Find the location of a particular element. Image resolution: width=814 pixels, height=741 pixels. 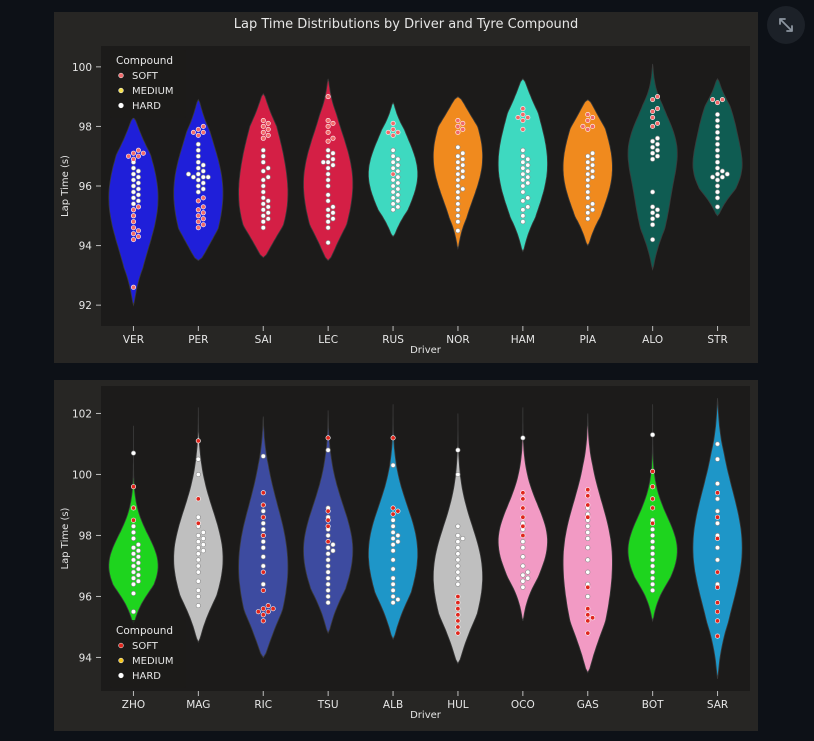

x-axis-label: Driver is located at coordinates (426, 715).